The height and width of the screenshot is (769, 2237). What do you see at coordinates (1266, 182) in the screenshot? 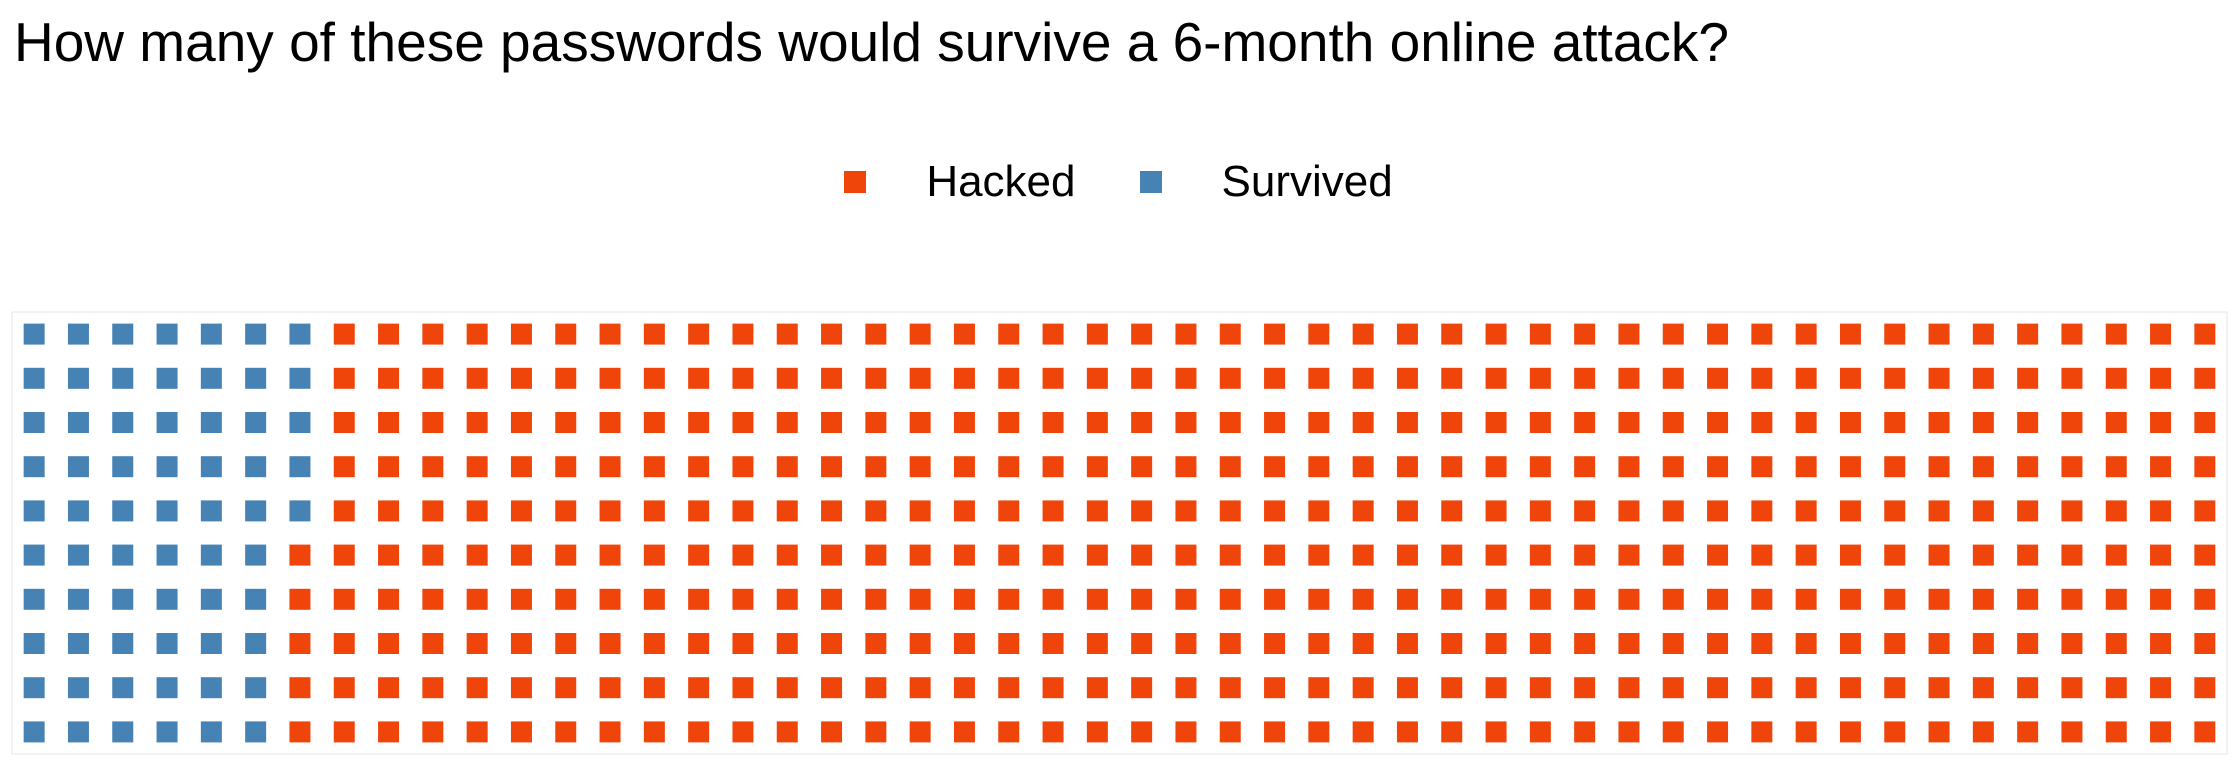
I see `legend-item-survived: Survived` at bounding box center [1266, 182].